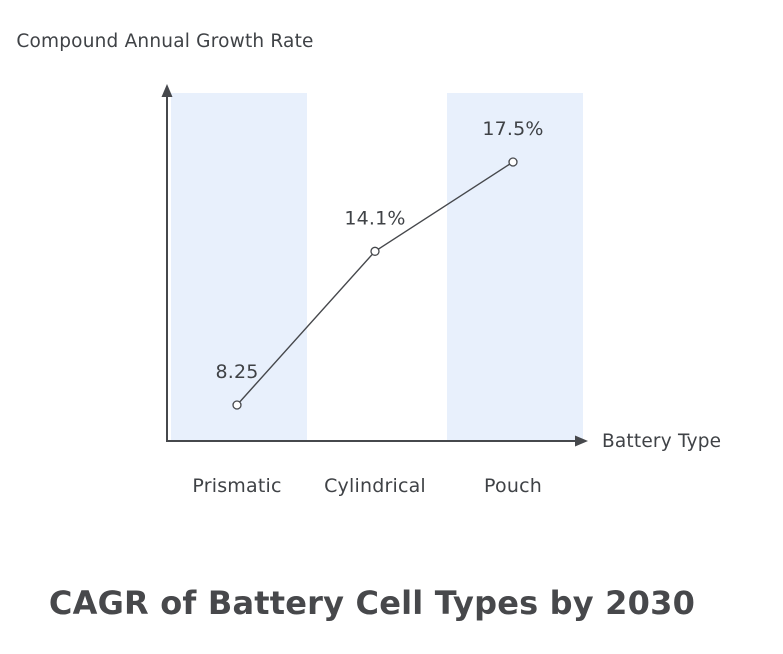  Describe the element at coordinates (513, 486) in the screenshot. I see `category-label-pouch: Pouch` at that location.